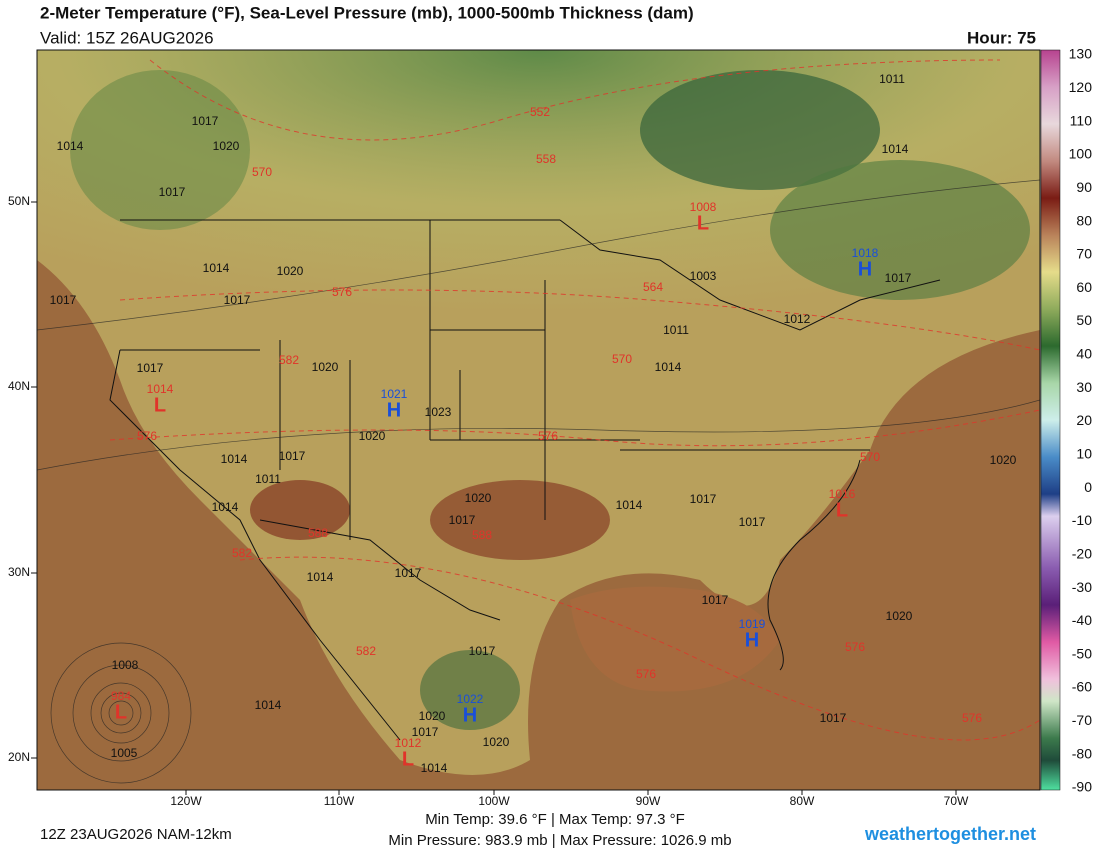 The width and height of the screenshot is (1100, 855). I want to click on forecast-hour: Hour: 75, so click(1001, 37).